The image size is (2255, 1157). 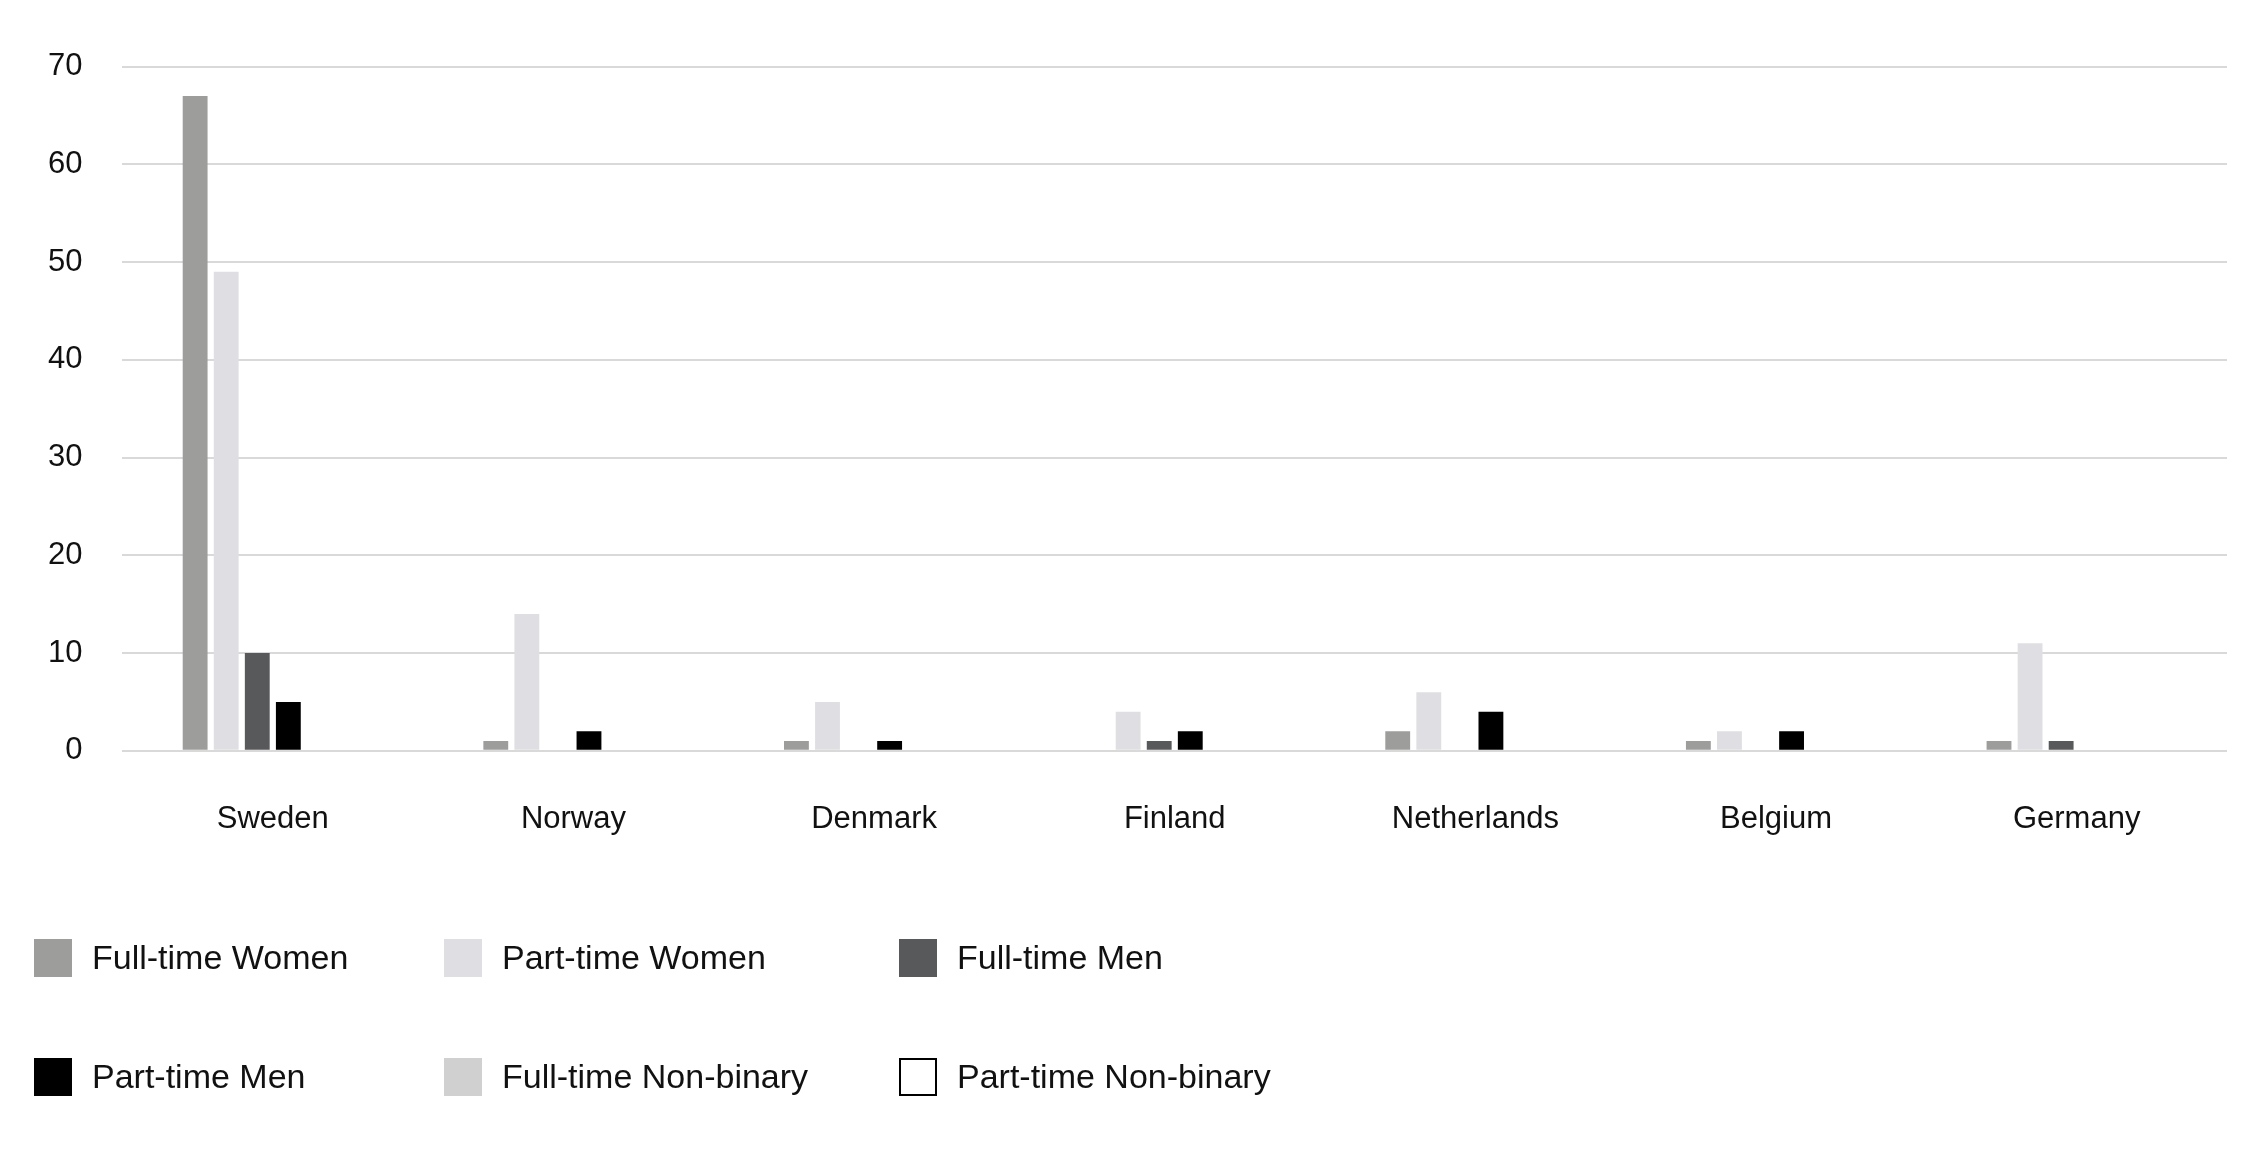 What do you see at coordinates (1114, 1076) in the screenshot?
I see `legend-label: Part-time Non-binary` at bounding box center [1114, 1076].